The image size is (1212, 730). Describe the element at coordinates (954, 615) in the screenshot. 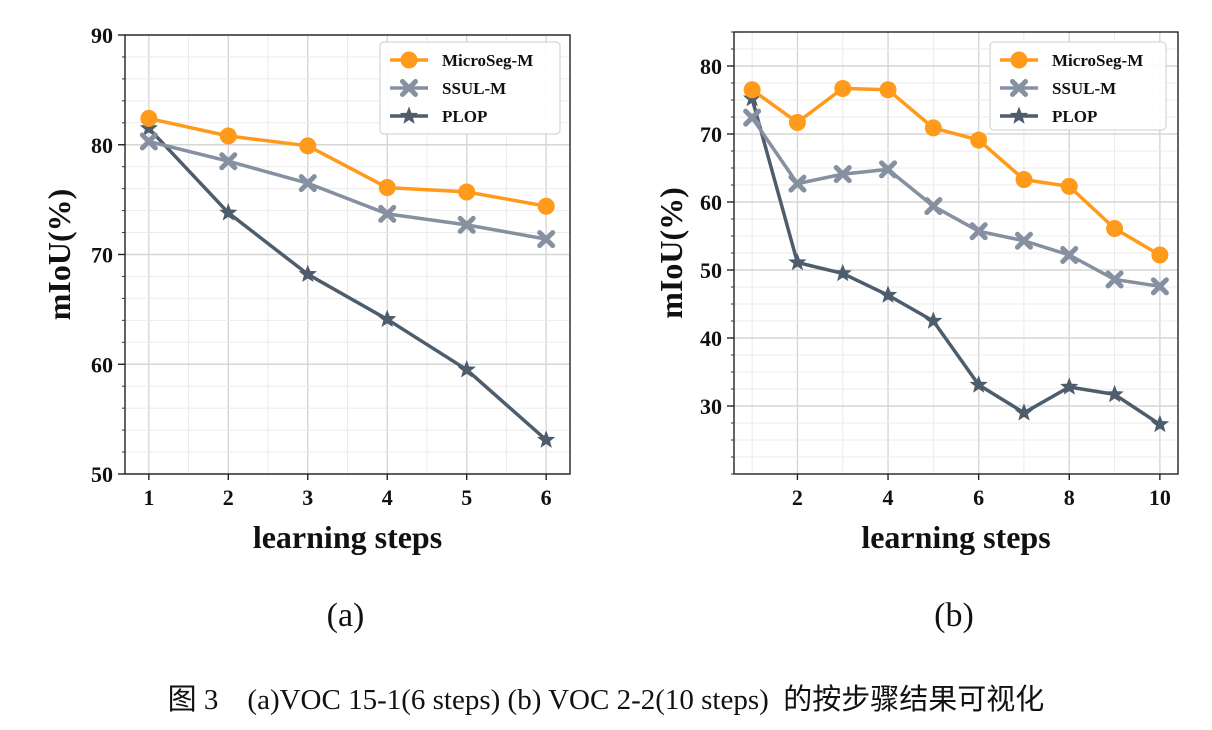

I see `subfigure-label: (b)` at that location.